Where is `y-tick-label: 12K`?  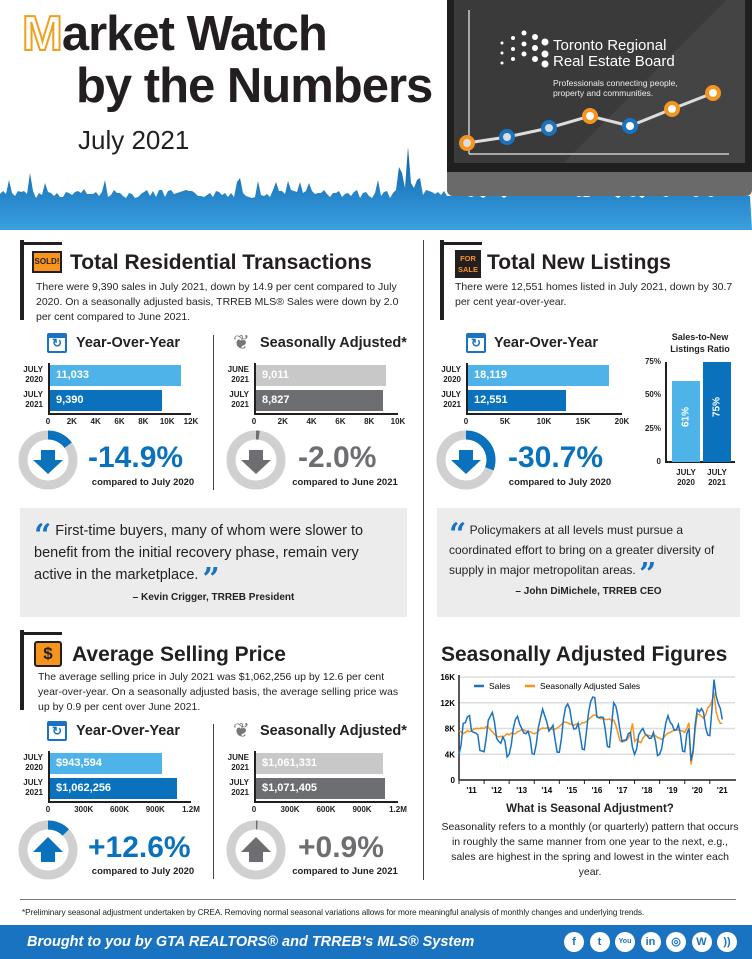 y-tick-label: 12K is located at coordinates (447, 703).